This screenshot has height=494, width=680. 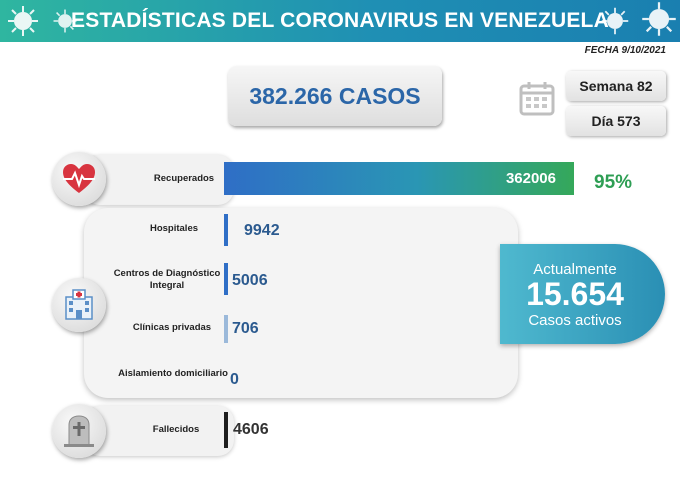 What do you see at coordinates (575, 269) in the screenshot?
I see `active-cases-line1: Actualmente` at bounding box center [575, 269].